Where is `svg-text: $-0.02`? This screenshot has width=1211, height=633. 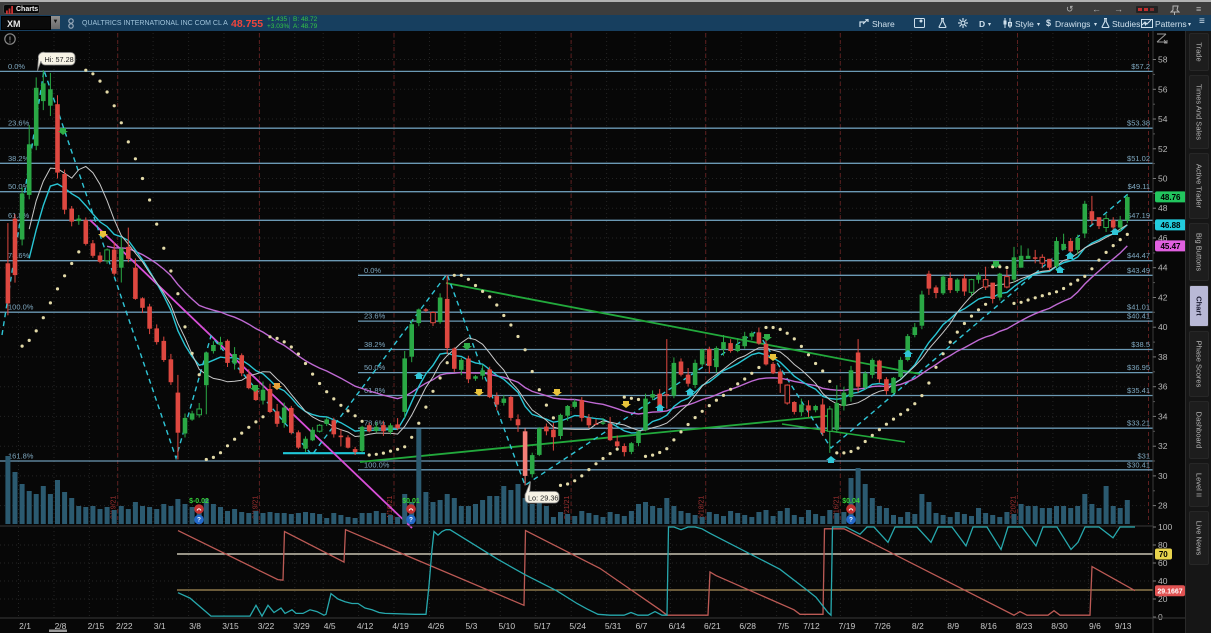
svg-text: $-0.02 is located at coordinates (199, 501).